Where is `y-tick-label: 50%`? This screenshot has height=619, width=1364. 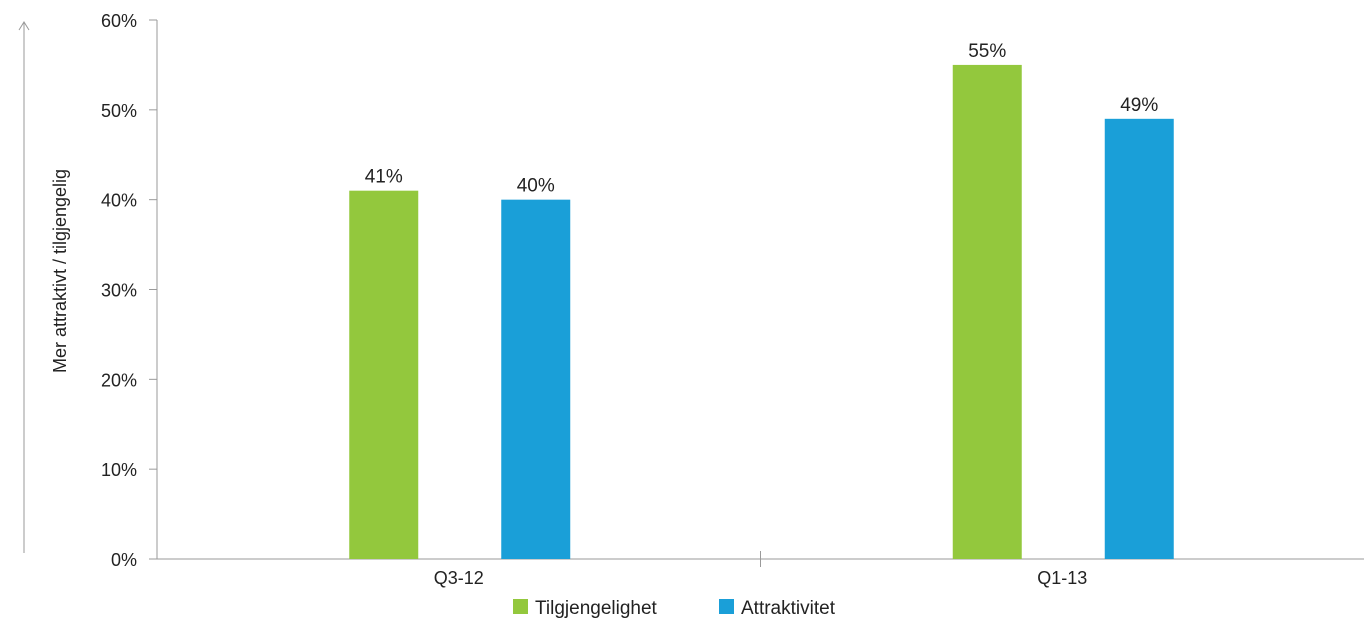 y-tick-label: 50% is located at coordinates (119, 111).